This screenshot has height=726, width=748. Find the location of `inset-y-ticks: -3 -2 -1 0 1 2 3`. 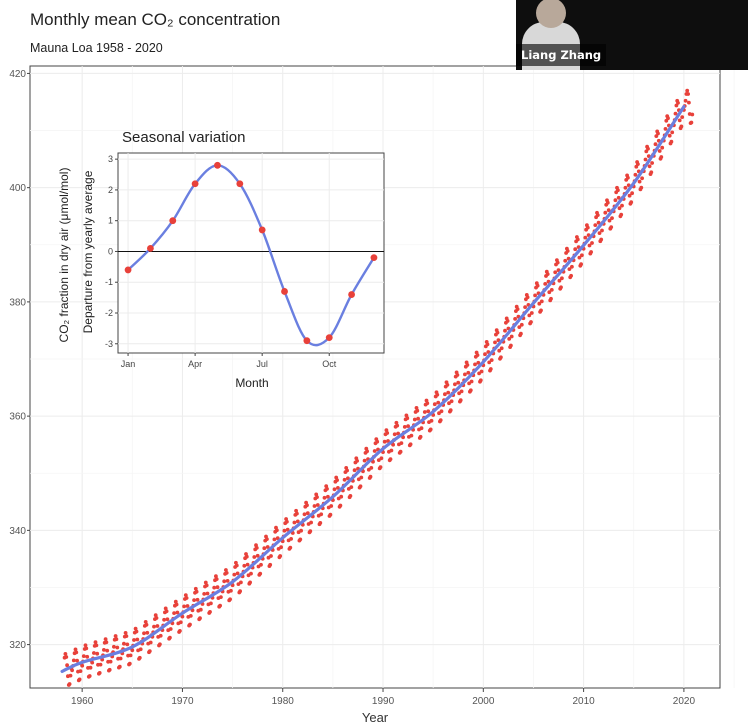

inset-y-ticks: -3 -2 -1 0 1 2 3 is located at coordinates (111, 251).